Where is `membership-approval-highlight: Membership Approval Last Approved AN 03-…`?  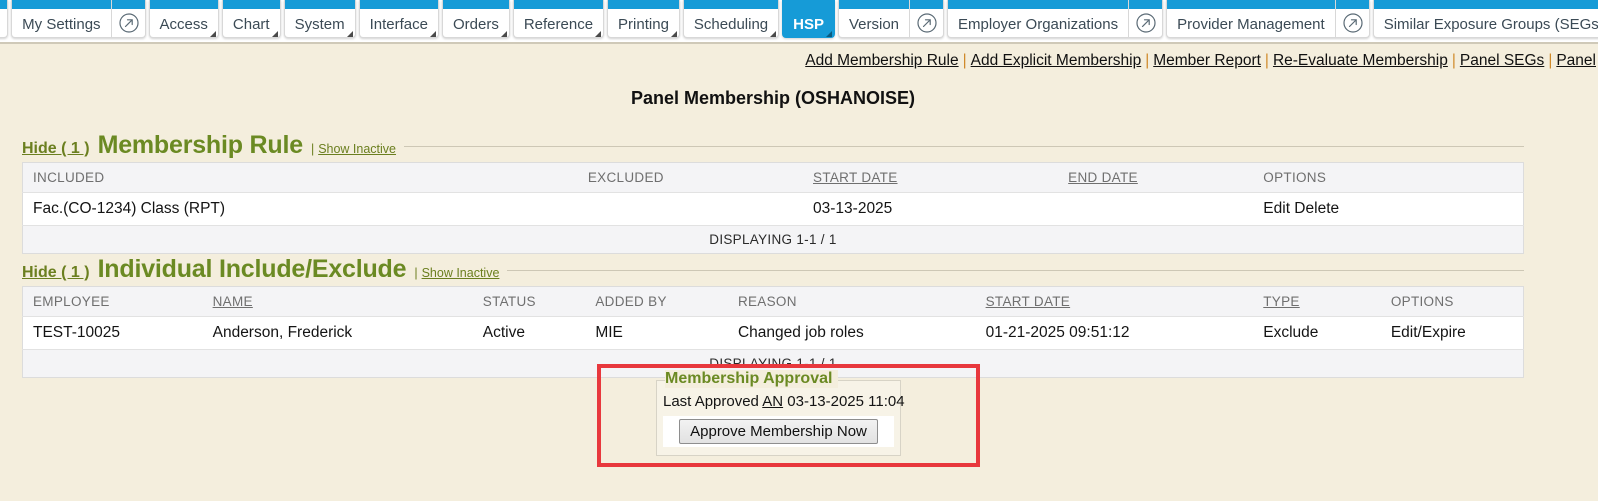
membership-approval-highlight: Membership Approval Last Approved AN 03-… is located at coordinates (788, 415).